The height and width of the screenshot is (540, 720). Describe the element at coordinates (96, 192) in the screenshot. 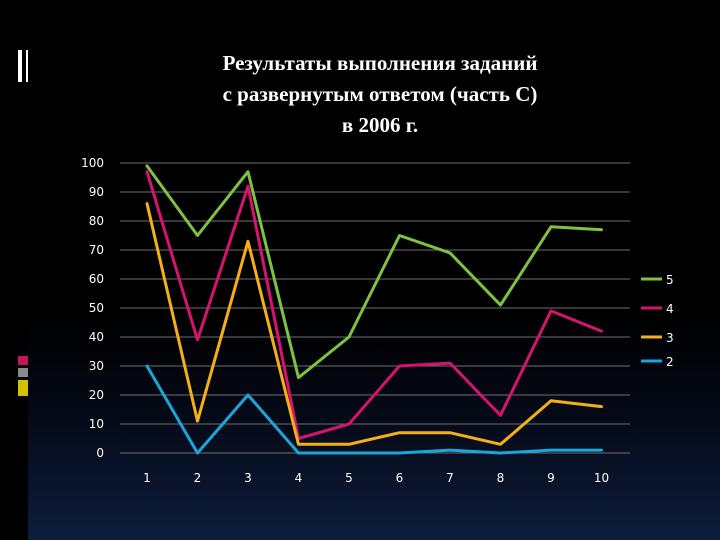

I see `y-tick-label: 90` at that location.